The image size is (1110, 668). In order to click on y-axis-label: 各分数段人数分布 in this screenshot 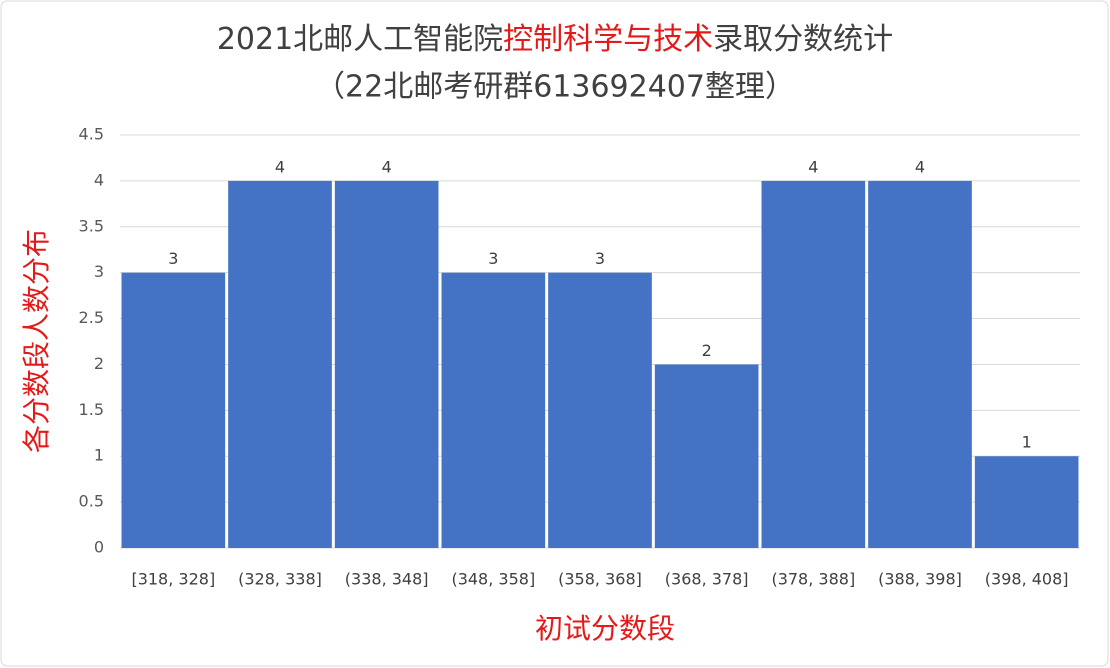, I will do `click(36, 341)`.